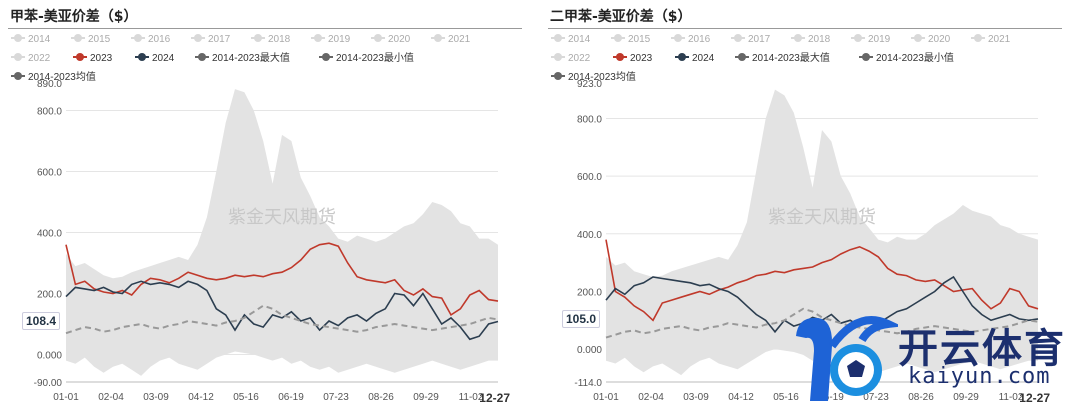 The width and height of the screenshot is (1070, 407). Describe the element at coordinates (1011, 397) in the screenshot. I see `x-tick-label: 11-02` at that location.